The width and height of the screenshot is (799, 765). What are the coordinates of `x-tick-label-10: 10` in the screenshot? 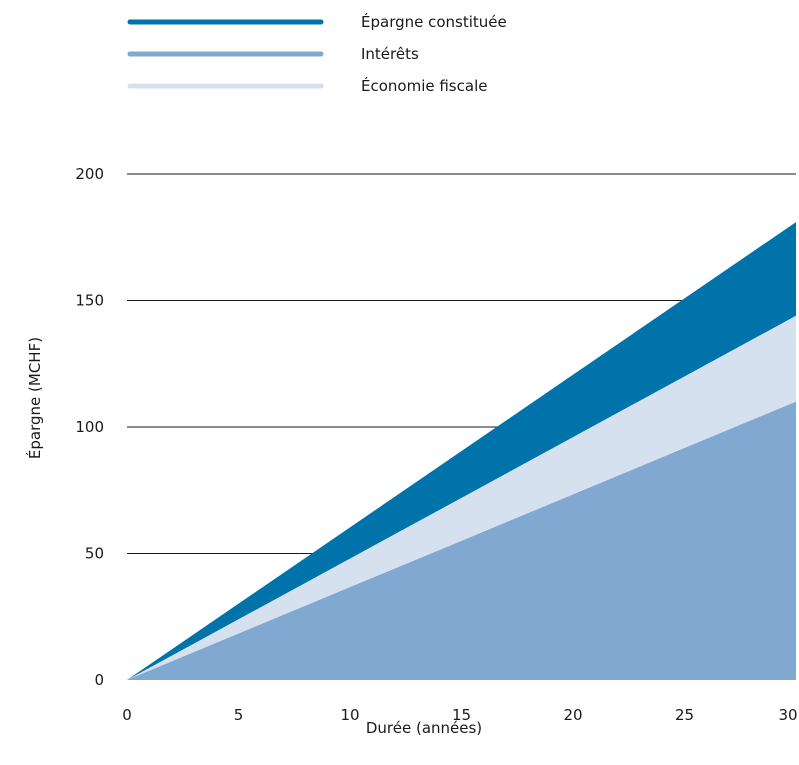 It's located at (349, 715).